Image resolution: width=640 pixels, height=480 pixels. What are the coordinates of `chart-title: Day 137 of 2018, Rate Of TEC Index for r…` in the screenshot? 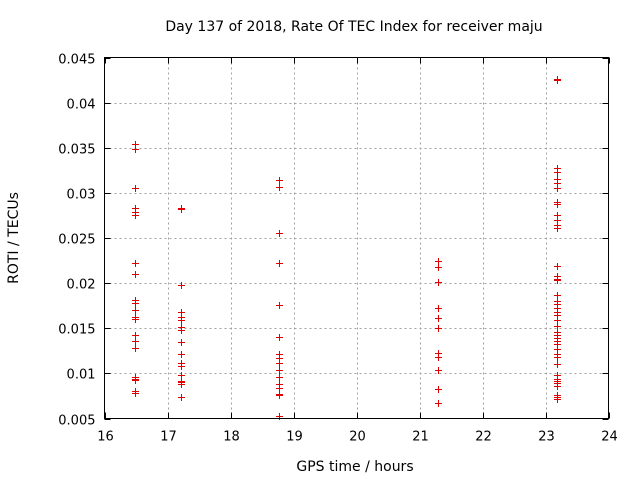 It's located at (353, 27).